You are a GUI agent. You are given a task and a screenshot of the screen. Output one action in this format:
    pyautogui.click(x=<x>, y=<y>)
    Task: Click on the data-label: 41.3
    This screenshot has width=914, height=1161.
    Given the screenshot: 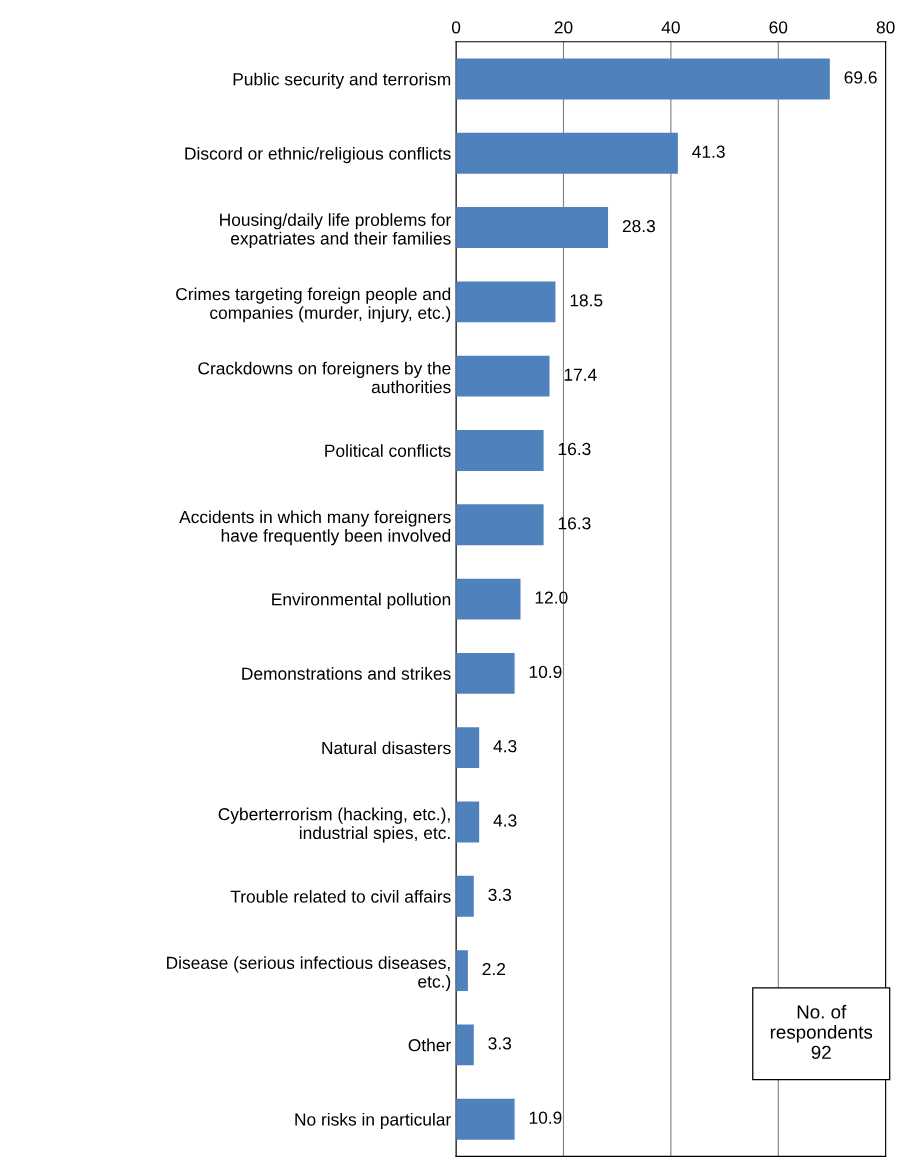 What is the action you would take?
    pyautogui.click(x=708, y=151)
    